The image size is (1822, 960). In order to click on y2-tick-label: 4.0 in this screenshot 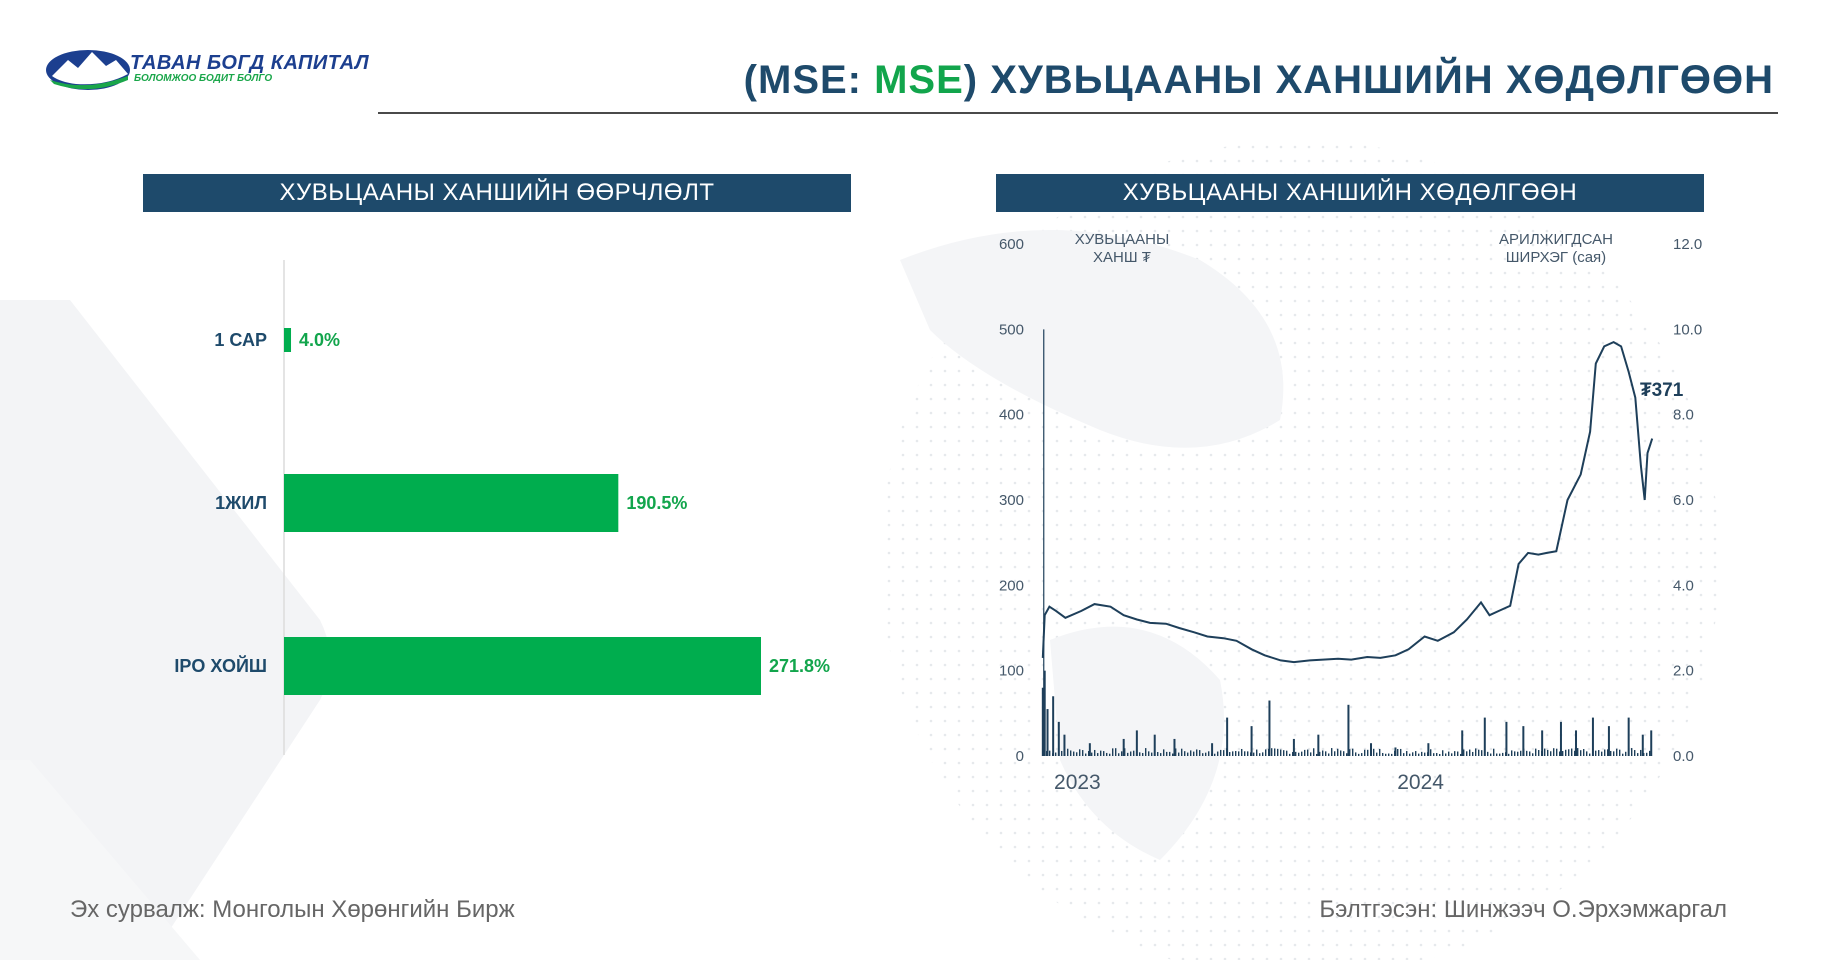, I will do `click(1683, 585)`.